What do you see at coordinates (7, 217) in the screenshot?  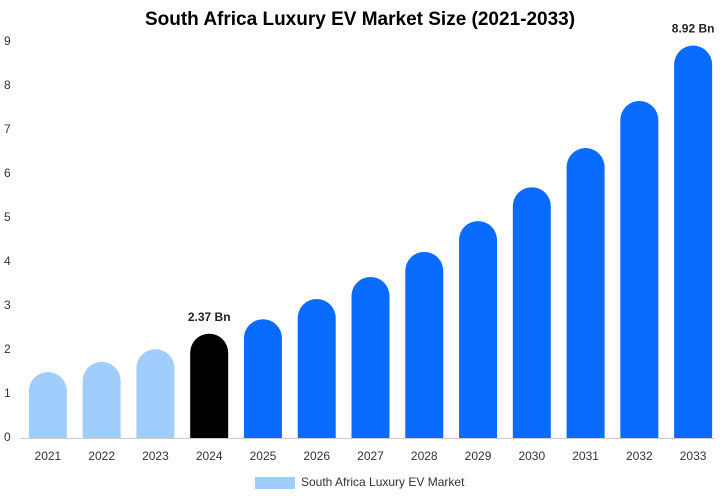 I see `y-tick-label: 5` at bounding box center [7, 217].